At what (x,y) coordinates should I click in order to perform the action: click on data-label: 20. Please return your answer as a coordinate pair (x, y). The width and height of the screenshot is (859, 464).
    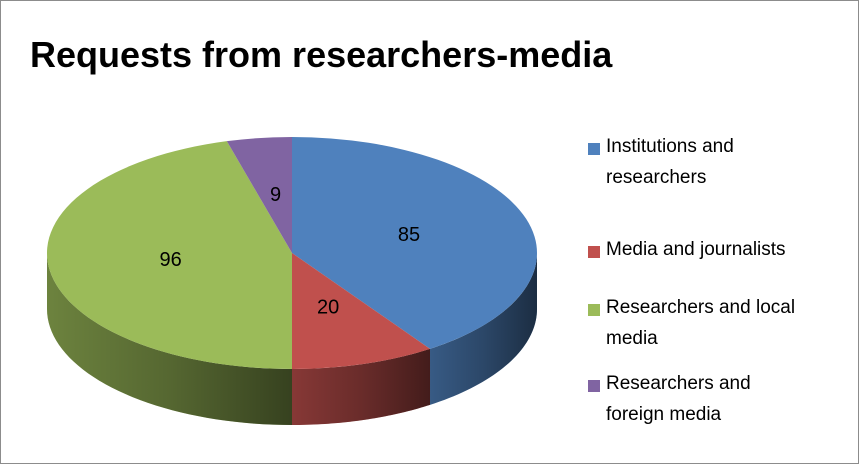
    Looking at the image, I should click on (328, 308).